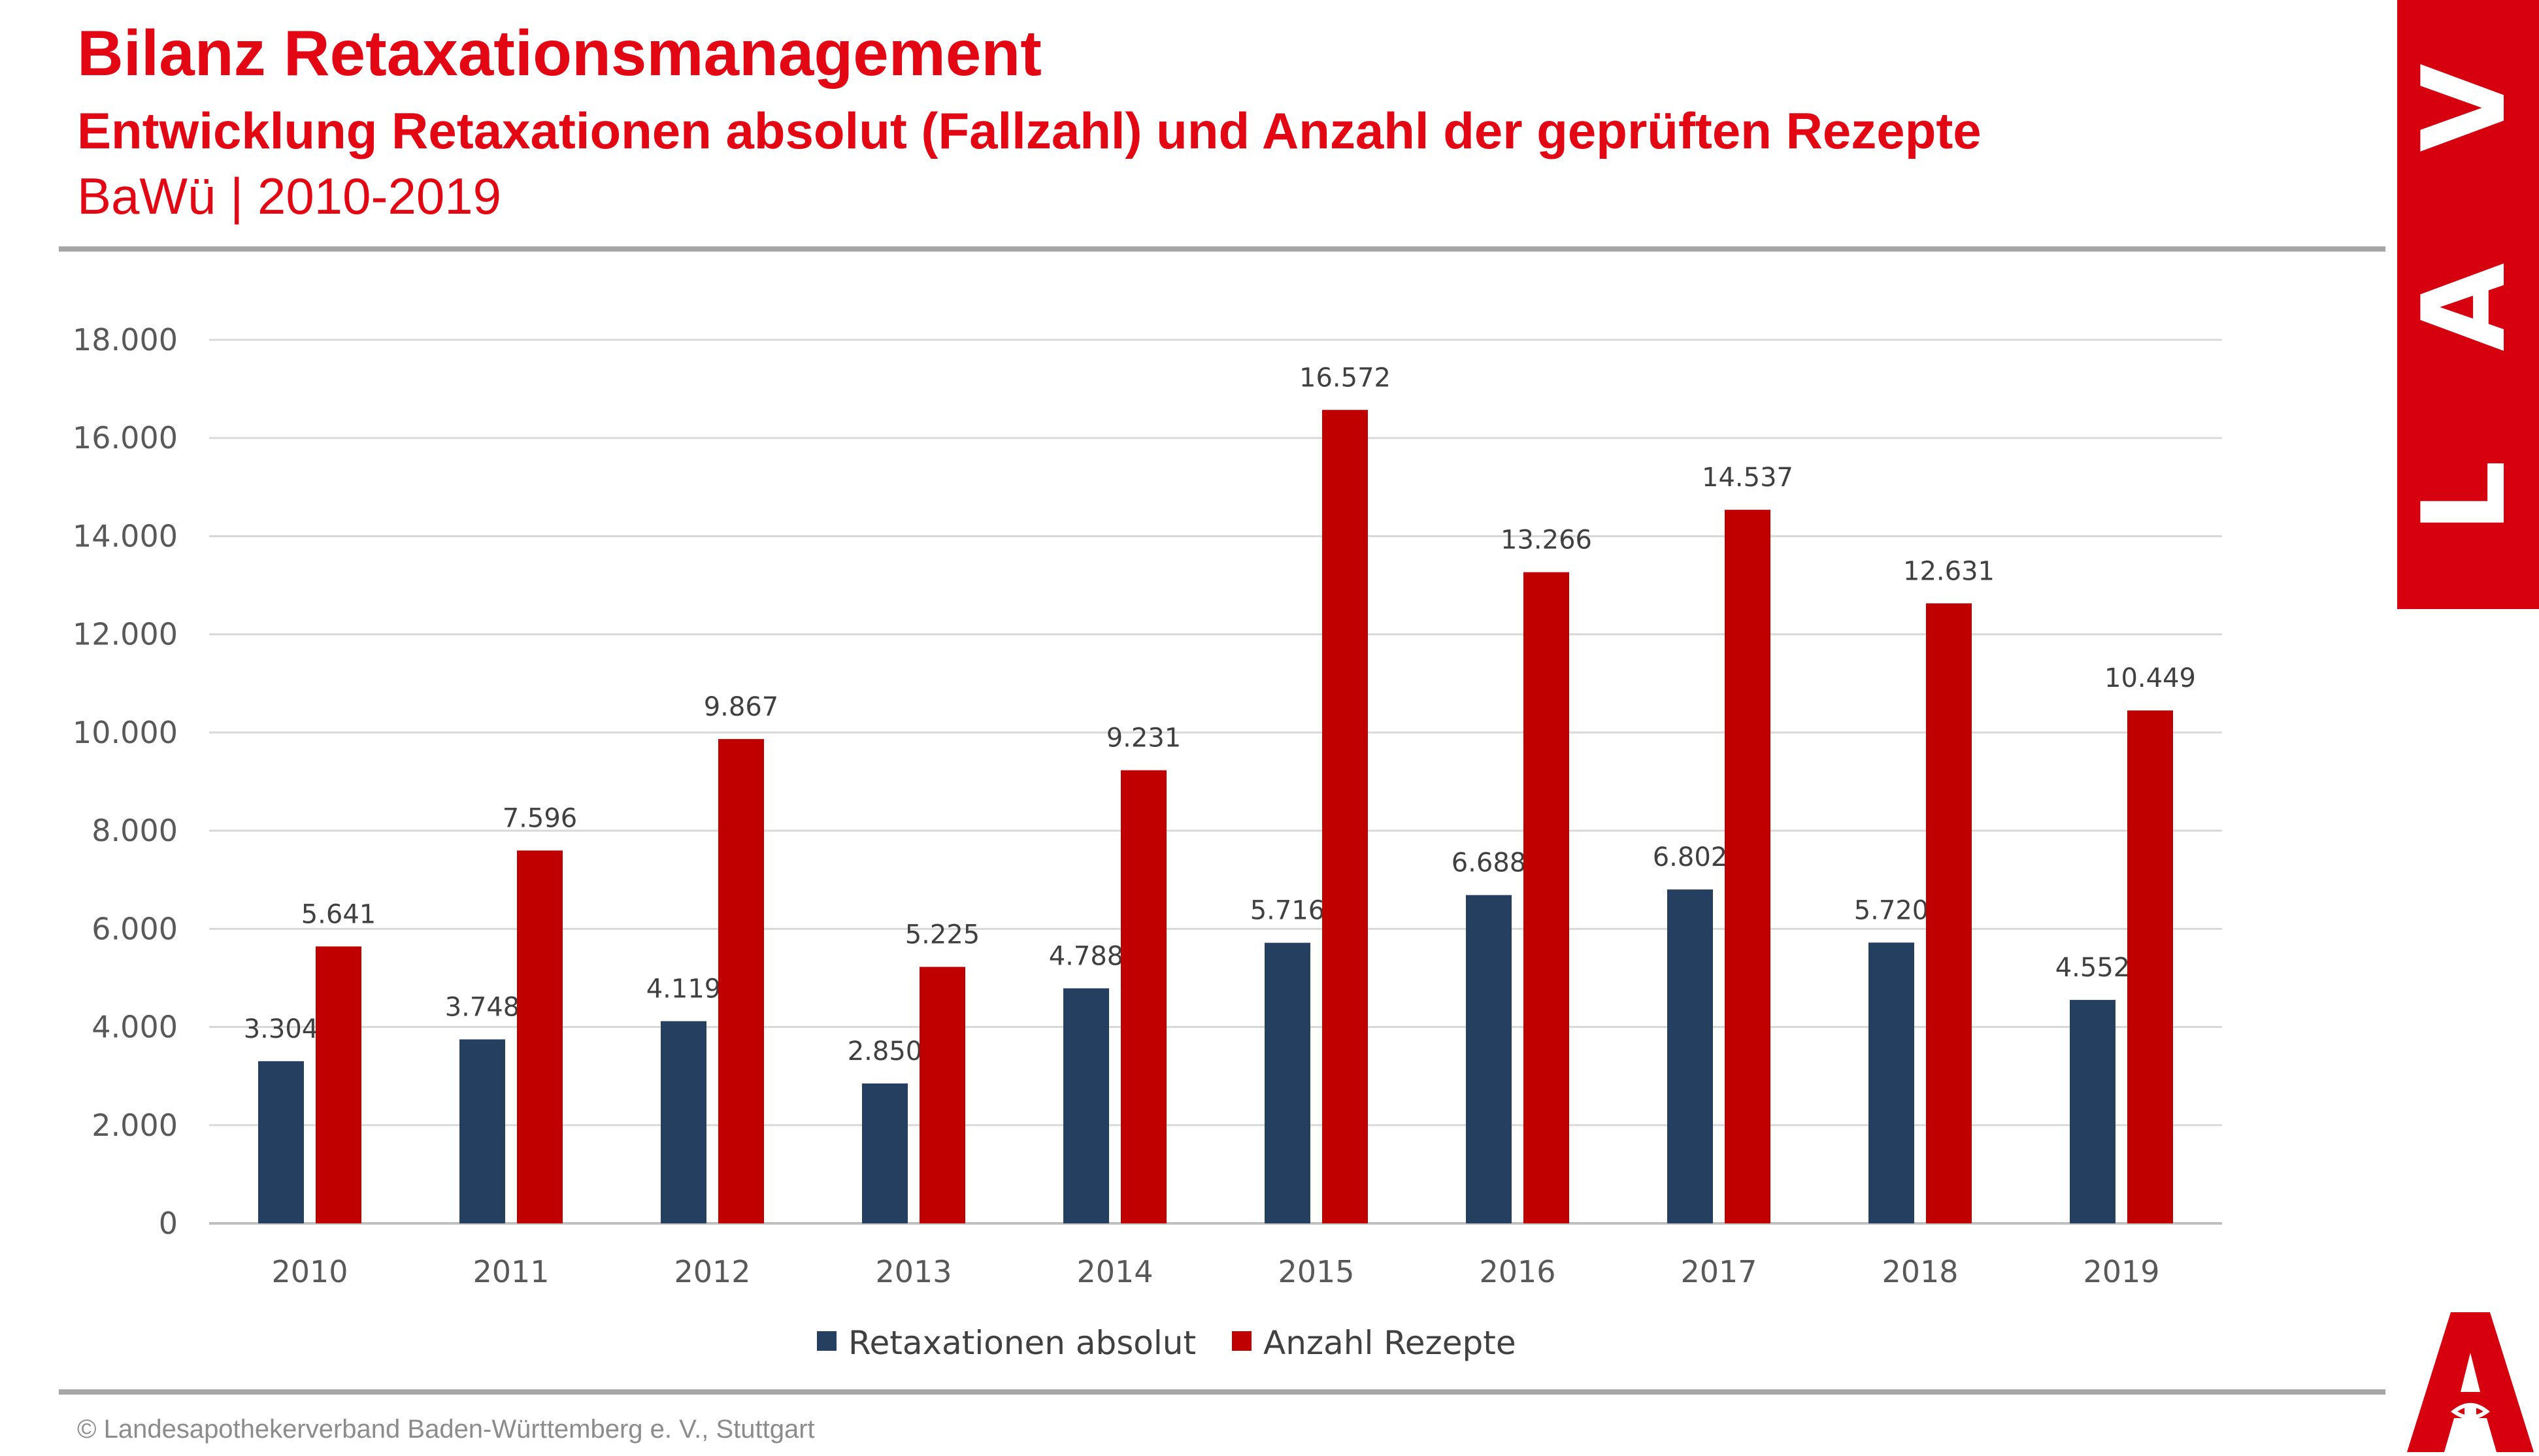 The width and height of the screenshot is (2539, 1456). Describe the element at coordinates (684, 989) in the screenshot. I see `data-label: 4.119` at that location.